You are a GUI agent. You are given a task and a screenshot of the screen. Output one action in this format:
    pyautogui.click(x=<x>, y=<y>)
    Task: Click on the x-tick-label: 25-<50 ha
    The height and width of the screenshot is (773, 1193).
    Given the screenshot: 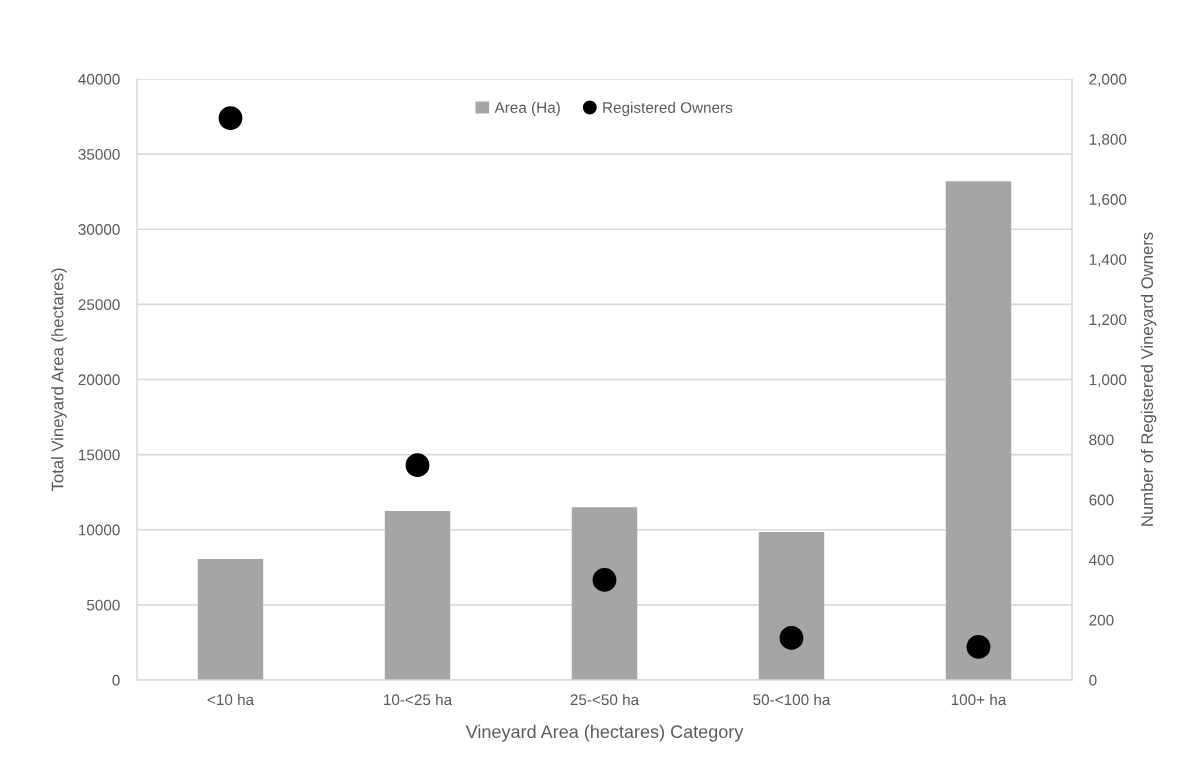 What is the action you would take?
    pyautogui.click(x=605, y=699)
    